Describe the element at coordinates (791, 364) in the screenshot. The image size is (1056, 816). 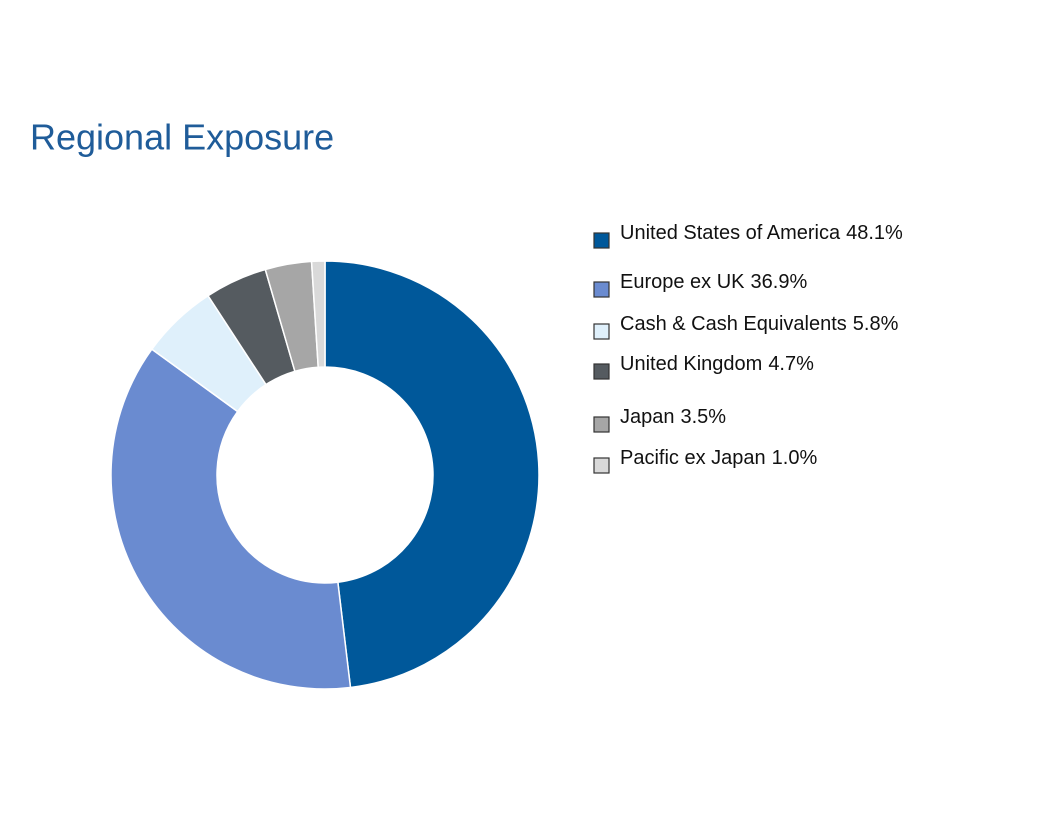
I see `legend-value: 4.7%` at that location.